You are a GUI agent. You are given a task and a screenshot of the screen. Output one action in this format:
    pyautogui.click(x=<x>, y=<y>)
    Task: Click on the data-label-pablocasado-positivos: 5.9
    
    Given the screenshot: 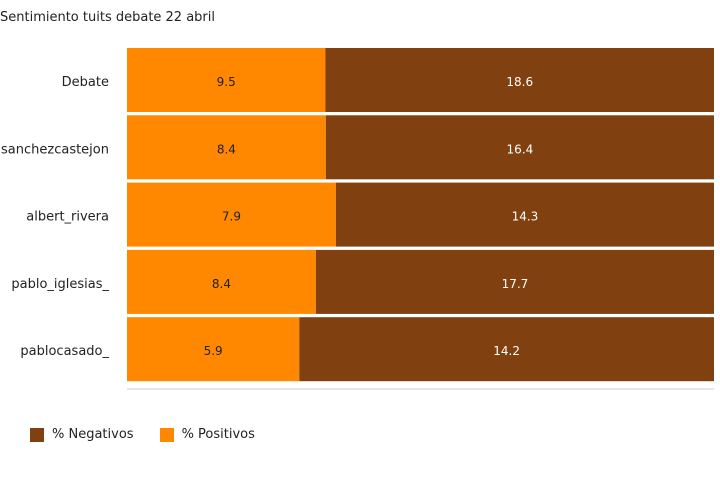 What is the action you would take?
    pyautogui.click(x=213, y=351)
    